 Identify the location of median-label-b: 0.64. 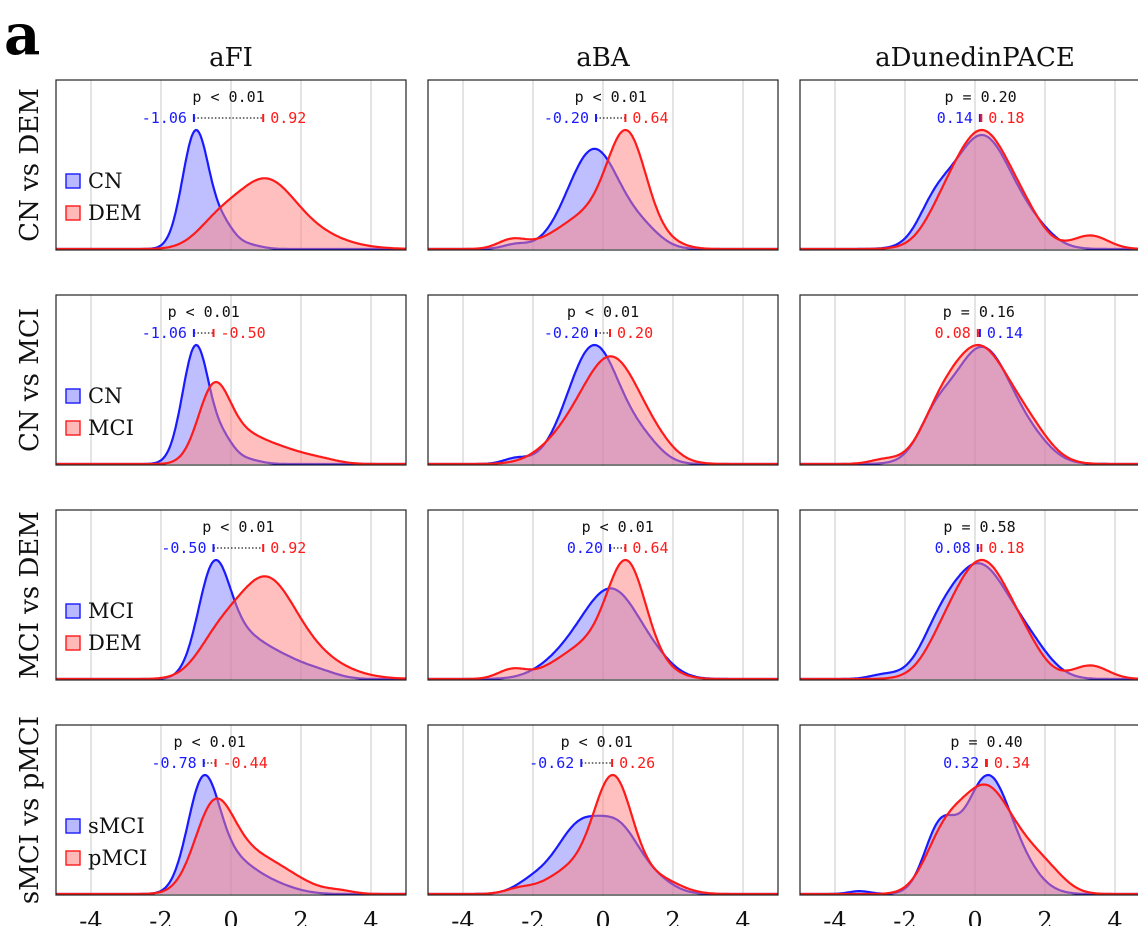
(650, 548).